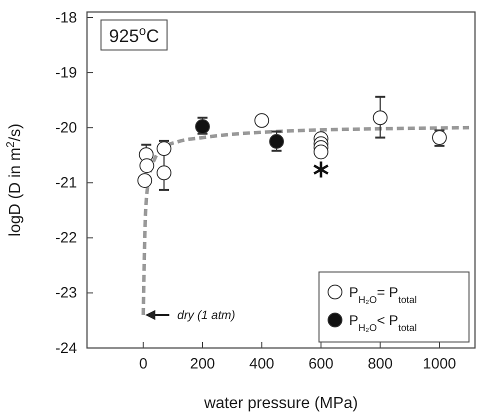 Image resolution: width=497 pixels, height=416 pixels. Describe the element at coordinates (143, 364) in the screenshot. I see `x-tick-label: 0` at that location.